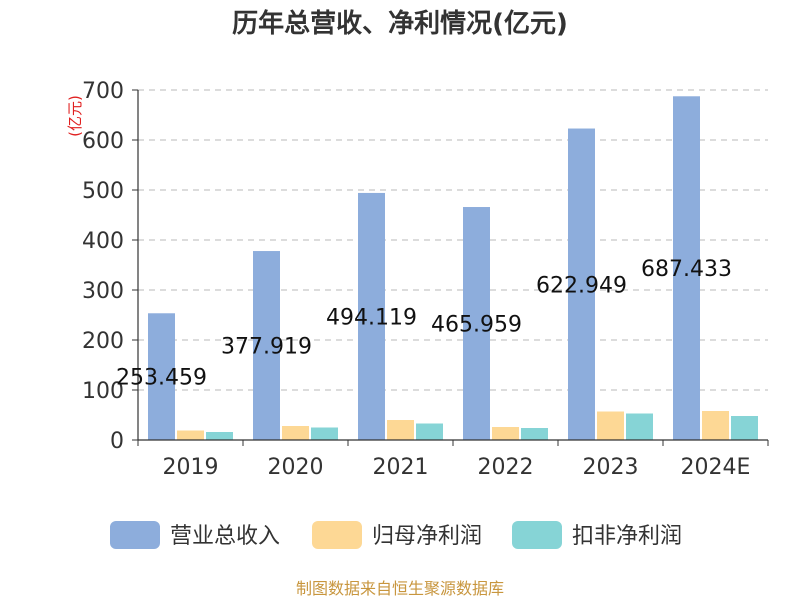  What do you see at coordinates (103, 341) in the screenshot?
I see `y-tick-label-200: 200` at bounding box center [103, 341].